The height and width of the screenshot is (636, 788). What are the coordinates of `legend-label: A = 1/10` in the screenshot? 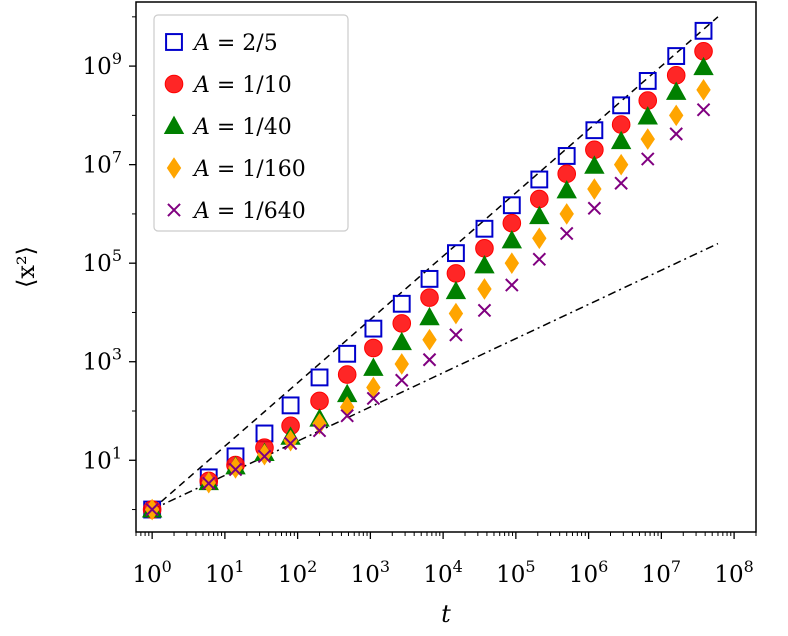 It's located at (242, 85).